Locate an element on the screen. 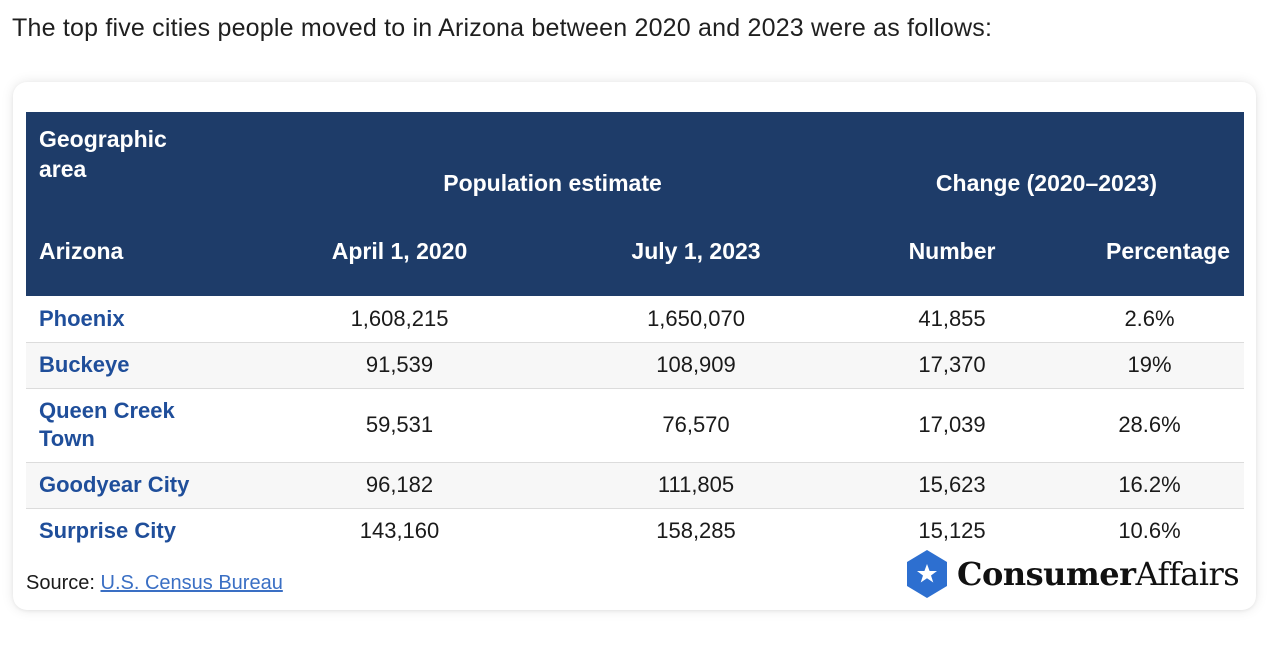 The height and width of the screenshot is (652, 1280). header-geographic-area: Geographic area is located at coordinates (141, 169).